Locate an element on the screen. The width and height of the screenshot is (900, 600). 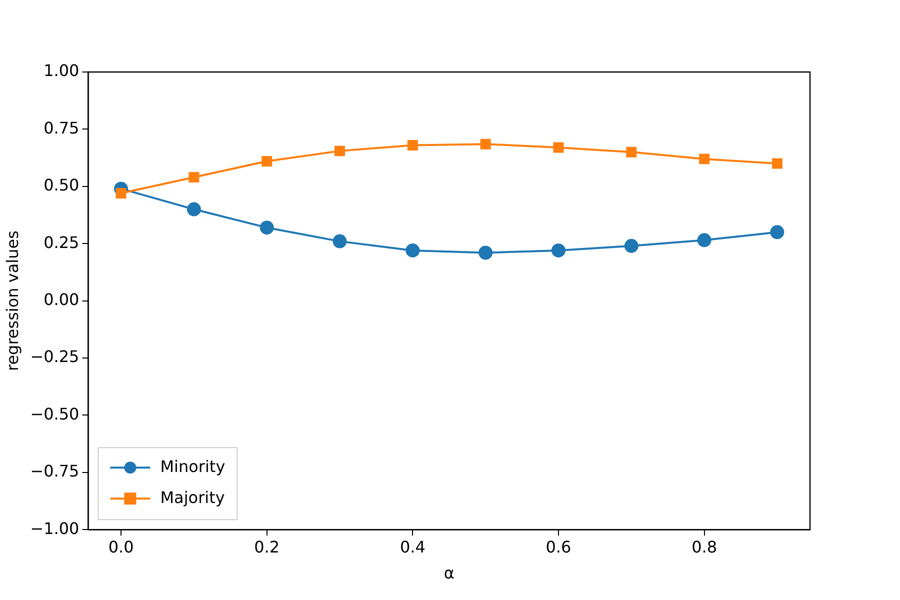
x-tick-label: 0.6 is located at coordinates (559, 546).